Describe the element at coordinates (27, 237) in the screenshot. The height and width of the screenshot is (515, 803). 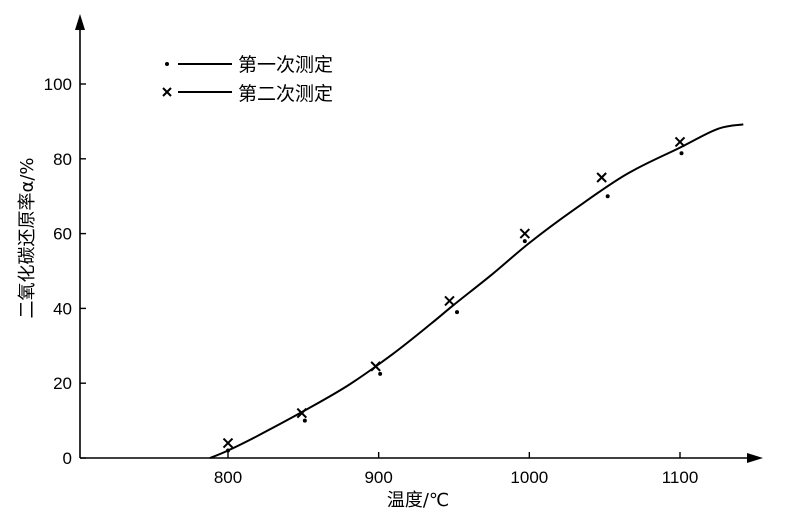
I see `y-axis-title: 二氧化碳还原率α/%` at that location.